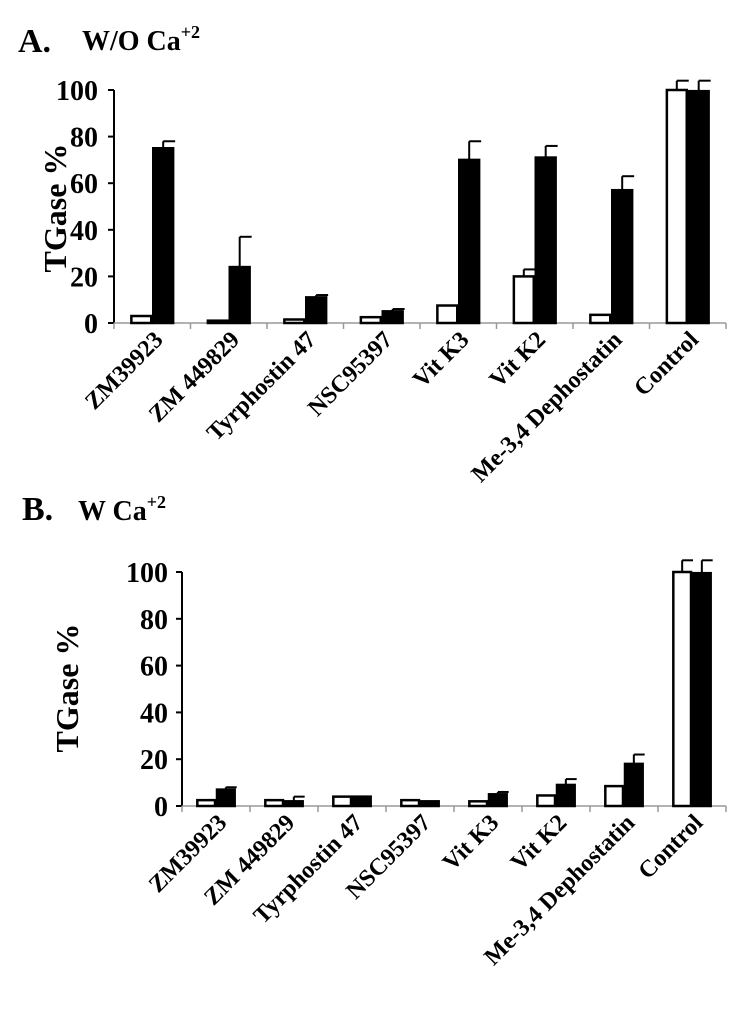  I want to click on panel-b-y-axis-title: TGase %, so click(67, 688).